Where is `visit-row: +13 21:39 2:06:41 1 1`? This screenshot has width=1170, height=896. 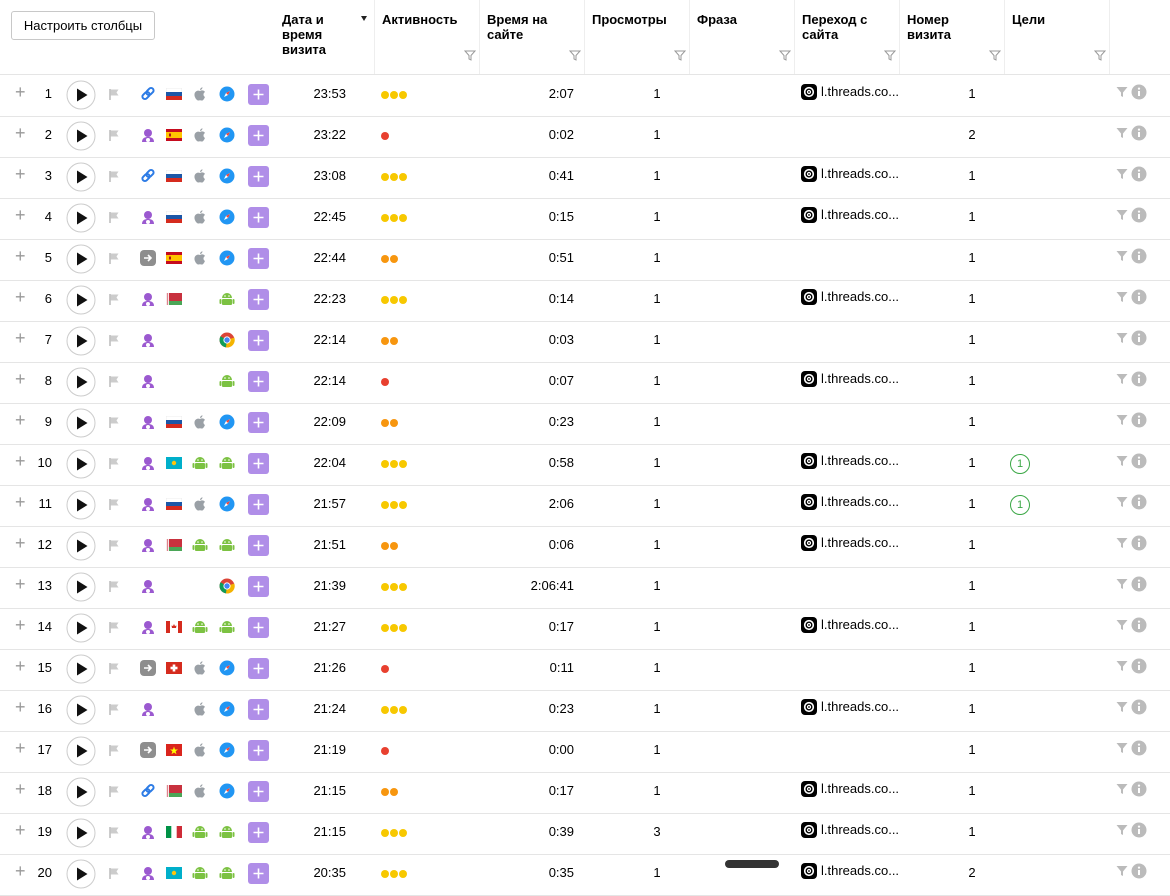
visit-row: +13 21:39 2:06:41 1 1 is located at coordinates (585, 588).